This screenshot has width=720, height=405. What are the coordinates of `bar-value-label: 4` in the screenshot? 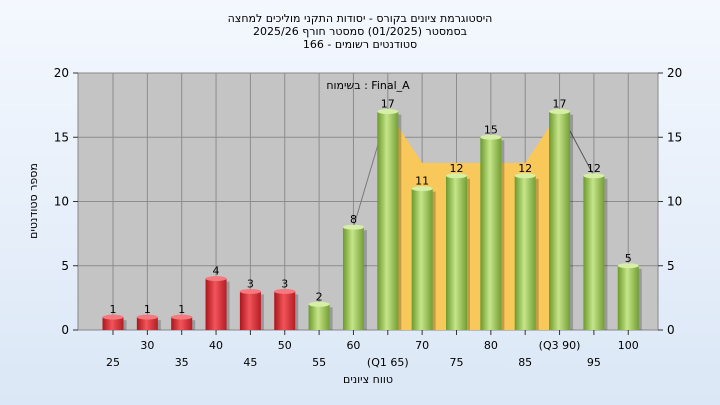 It's located at (216, 271).